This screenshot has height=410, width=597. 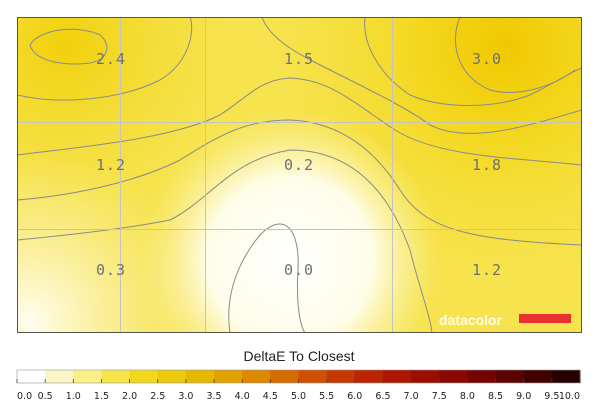 I want to click on datacolor-logo: datacolor, so click(x=505, y=320).